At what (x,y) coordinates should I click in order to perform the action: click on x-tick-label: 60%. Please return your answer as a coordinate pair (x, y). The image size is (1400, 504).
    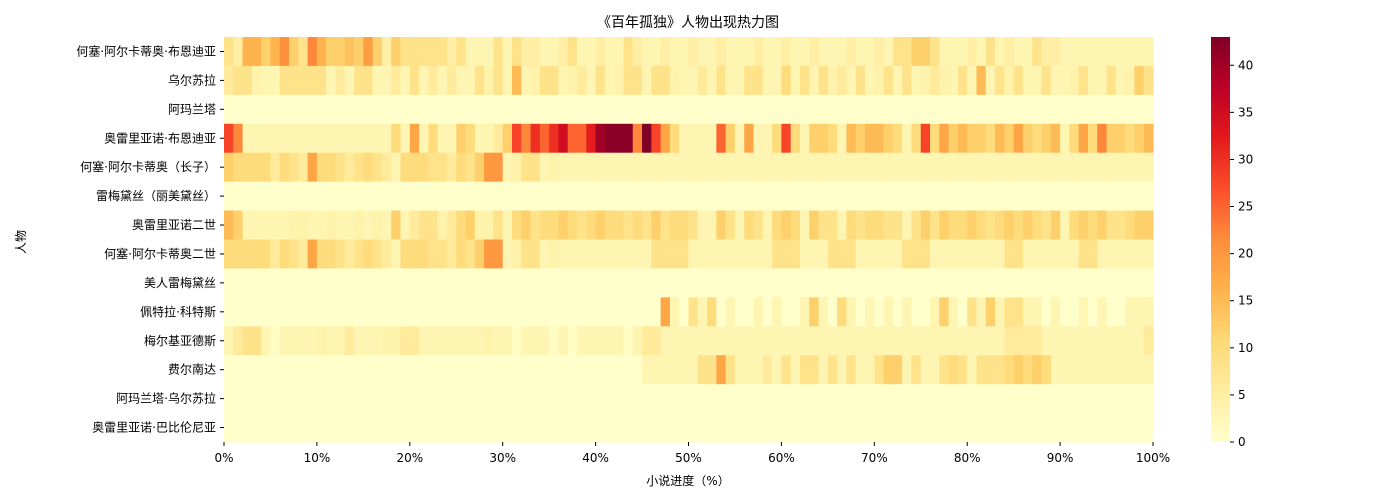
    Looking at the image, I should click on (781, 458).